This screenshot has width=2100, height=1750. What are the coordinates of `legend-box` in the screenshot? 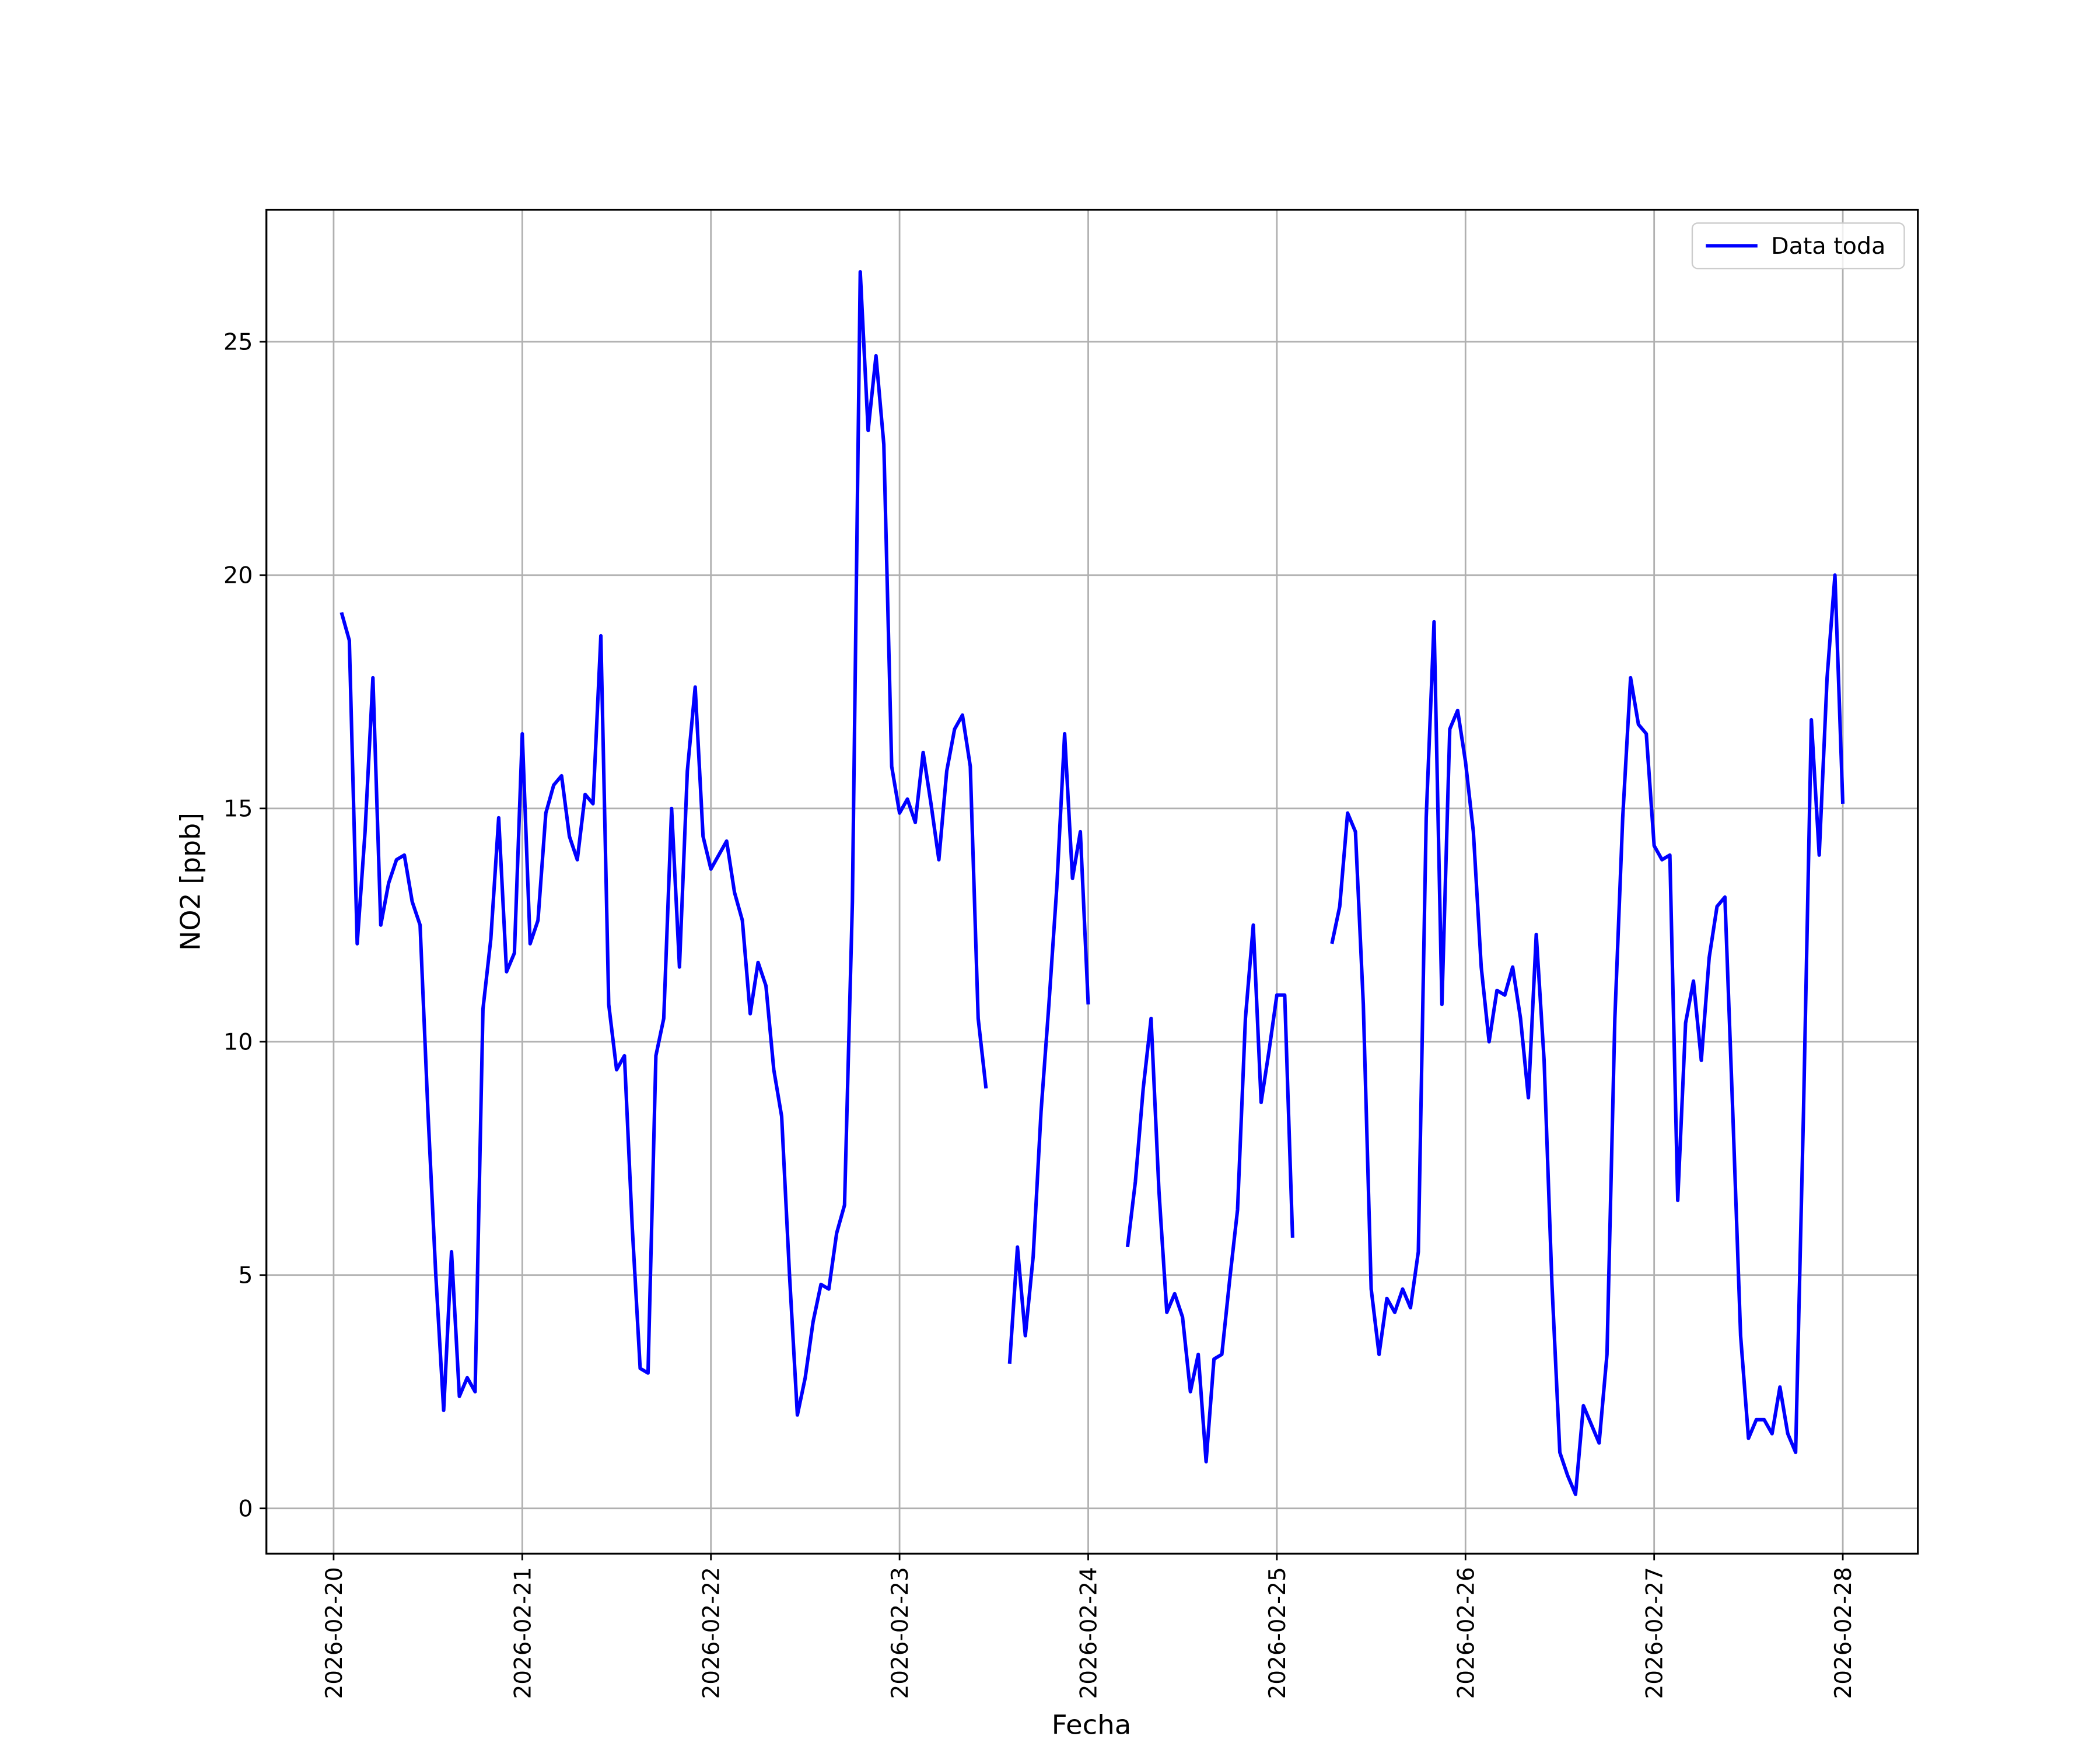 It's located at (1798, 246).